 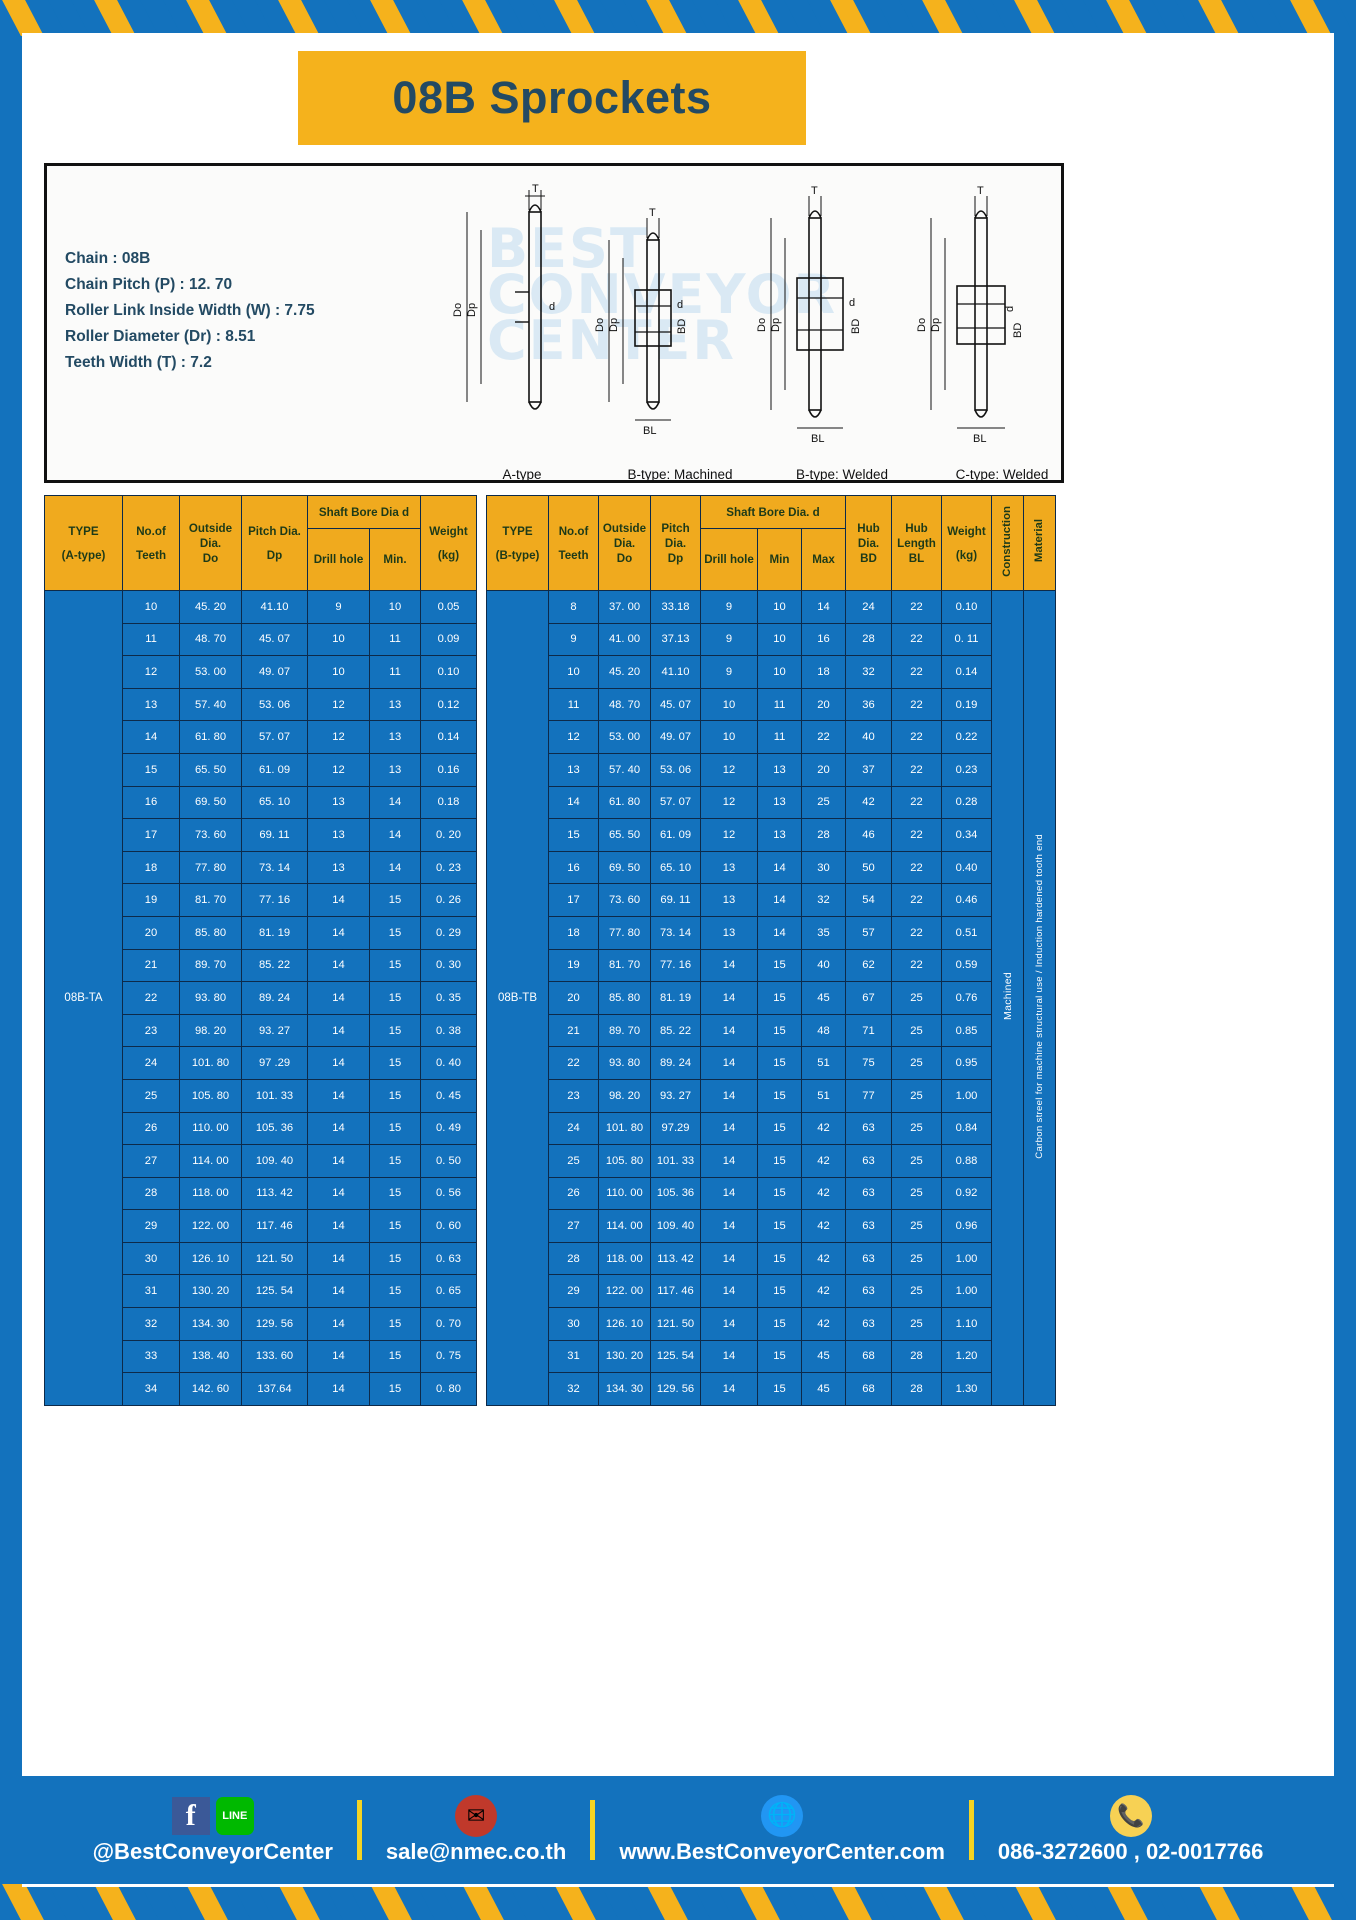 I want to click on cell-drill-hole: 10, so click(x=338, y=639).